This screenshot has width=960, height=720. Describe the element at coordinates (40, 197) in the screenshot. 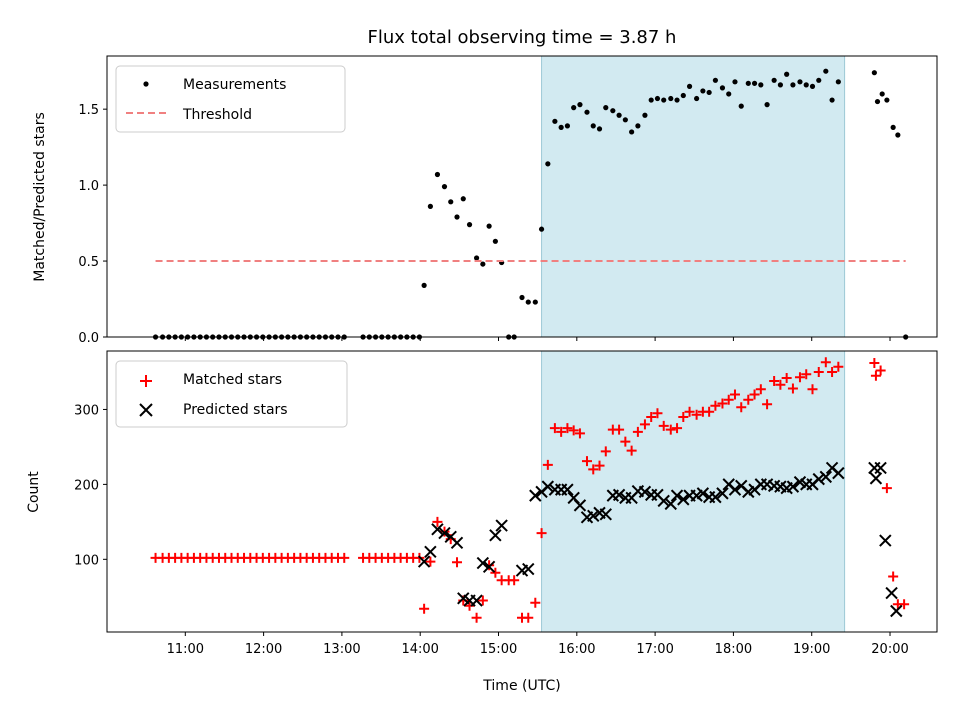

I see `ylabel-top: Matched/Predicted stars` at that location.